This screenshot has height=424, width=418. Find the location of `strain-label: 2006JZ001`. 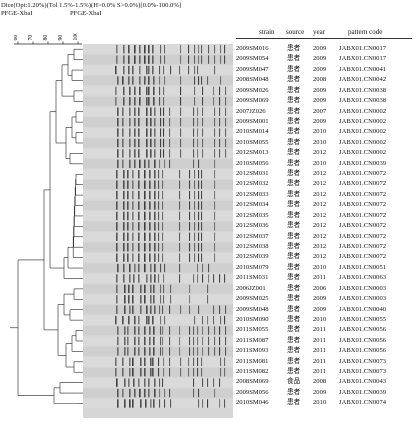

strain-label: 2006JZ001 is located at coordinates (251, 288).